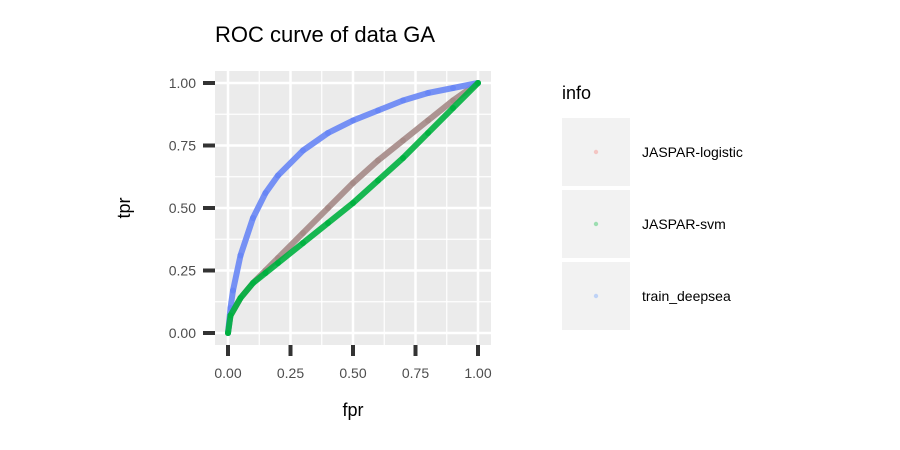 This screenshot has width=900, height=450. What do you see at coordinates (684, 224) in the screenshot?
I see `legend-label-jaspar-svm: JASPAR-svm` at bounding box center [684, 224].